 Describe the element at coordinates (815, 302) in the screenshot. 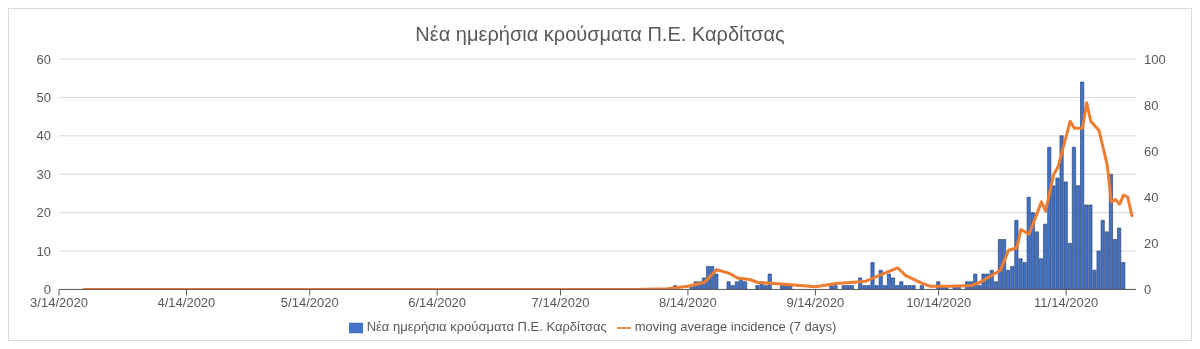

I see `x-tick-label: 9/14/2020` at that location.